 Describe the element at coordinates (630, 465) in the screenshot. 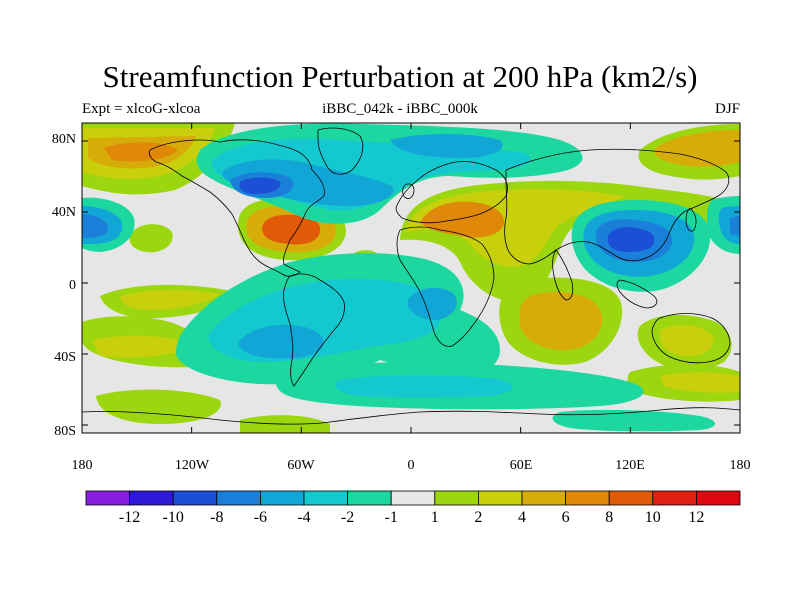

I see `lon-tick-label: 120E` at that location.